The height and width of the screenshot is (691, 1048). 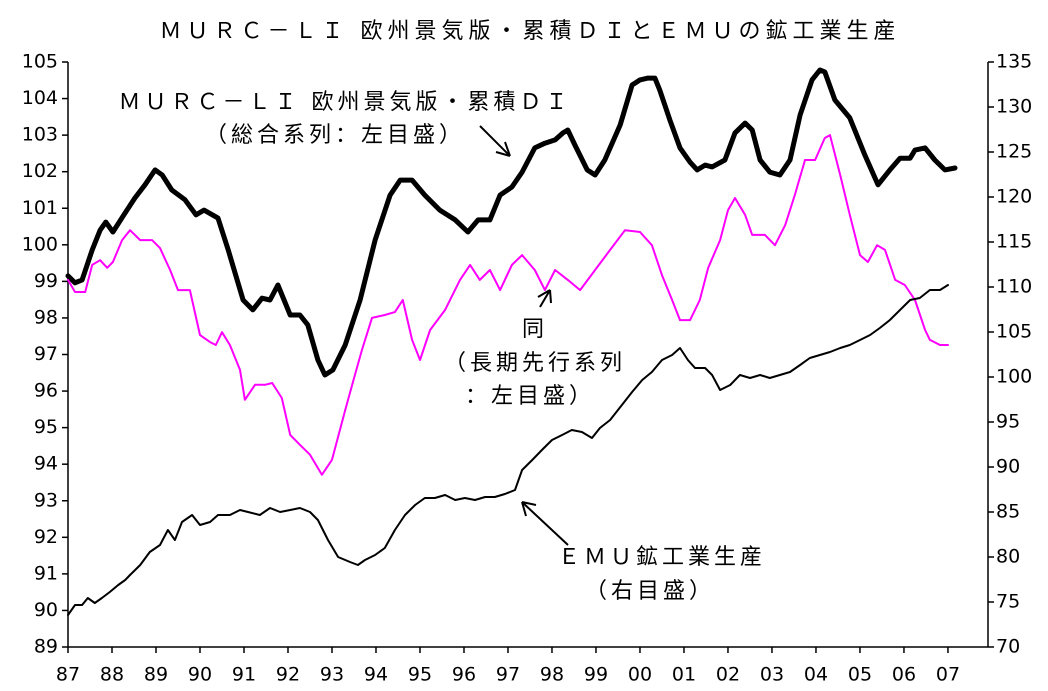 I want to click on y-tick-label: 92, so click(x=46, y=537).